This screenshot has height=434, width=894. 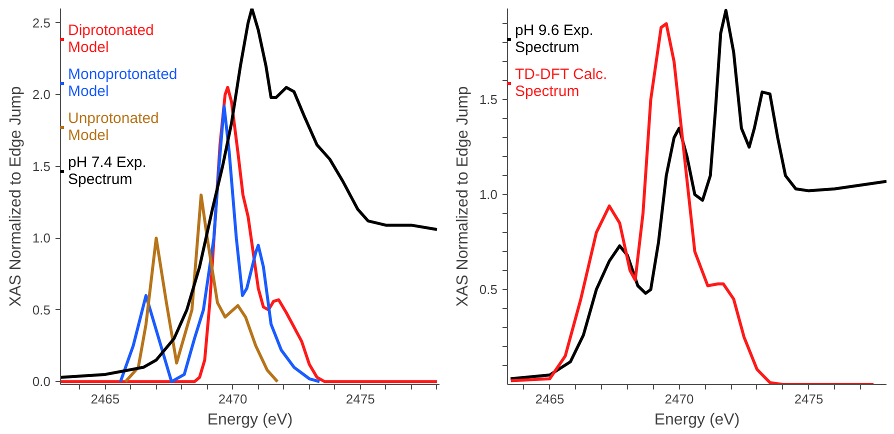 What do you see at coordinates (41, 94) in the screenshot?
I see `y-tick-label: 2.0` at bounding box center [41, 94].